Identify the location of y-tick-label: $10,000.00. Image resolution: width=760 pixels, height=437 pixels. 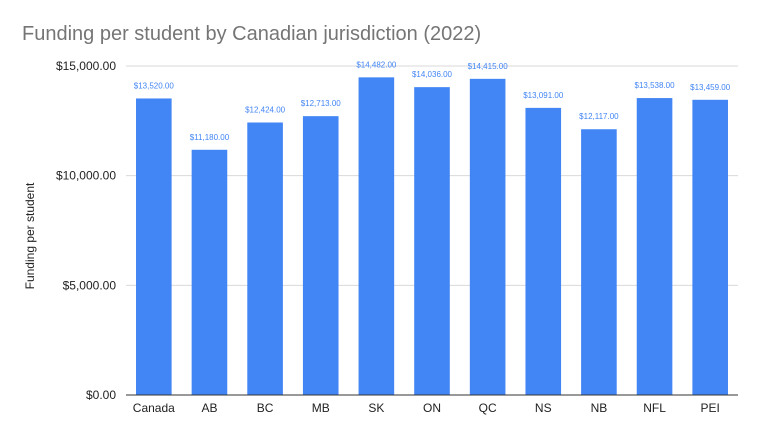
(86, 176).